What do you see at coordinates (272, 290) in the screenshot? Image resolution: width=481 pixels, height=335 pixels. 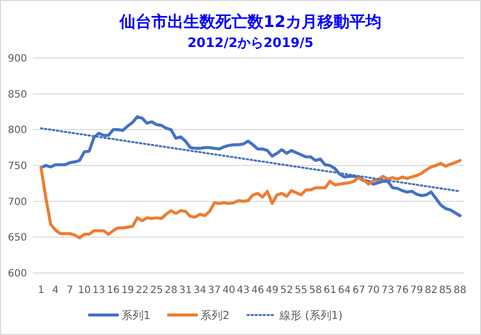 I see `x-tick-label: 49` at bounding box center [272, 290].